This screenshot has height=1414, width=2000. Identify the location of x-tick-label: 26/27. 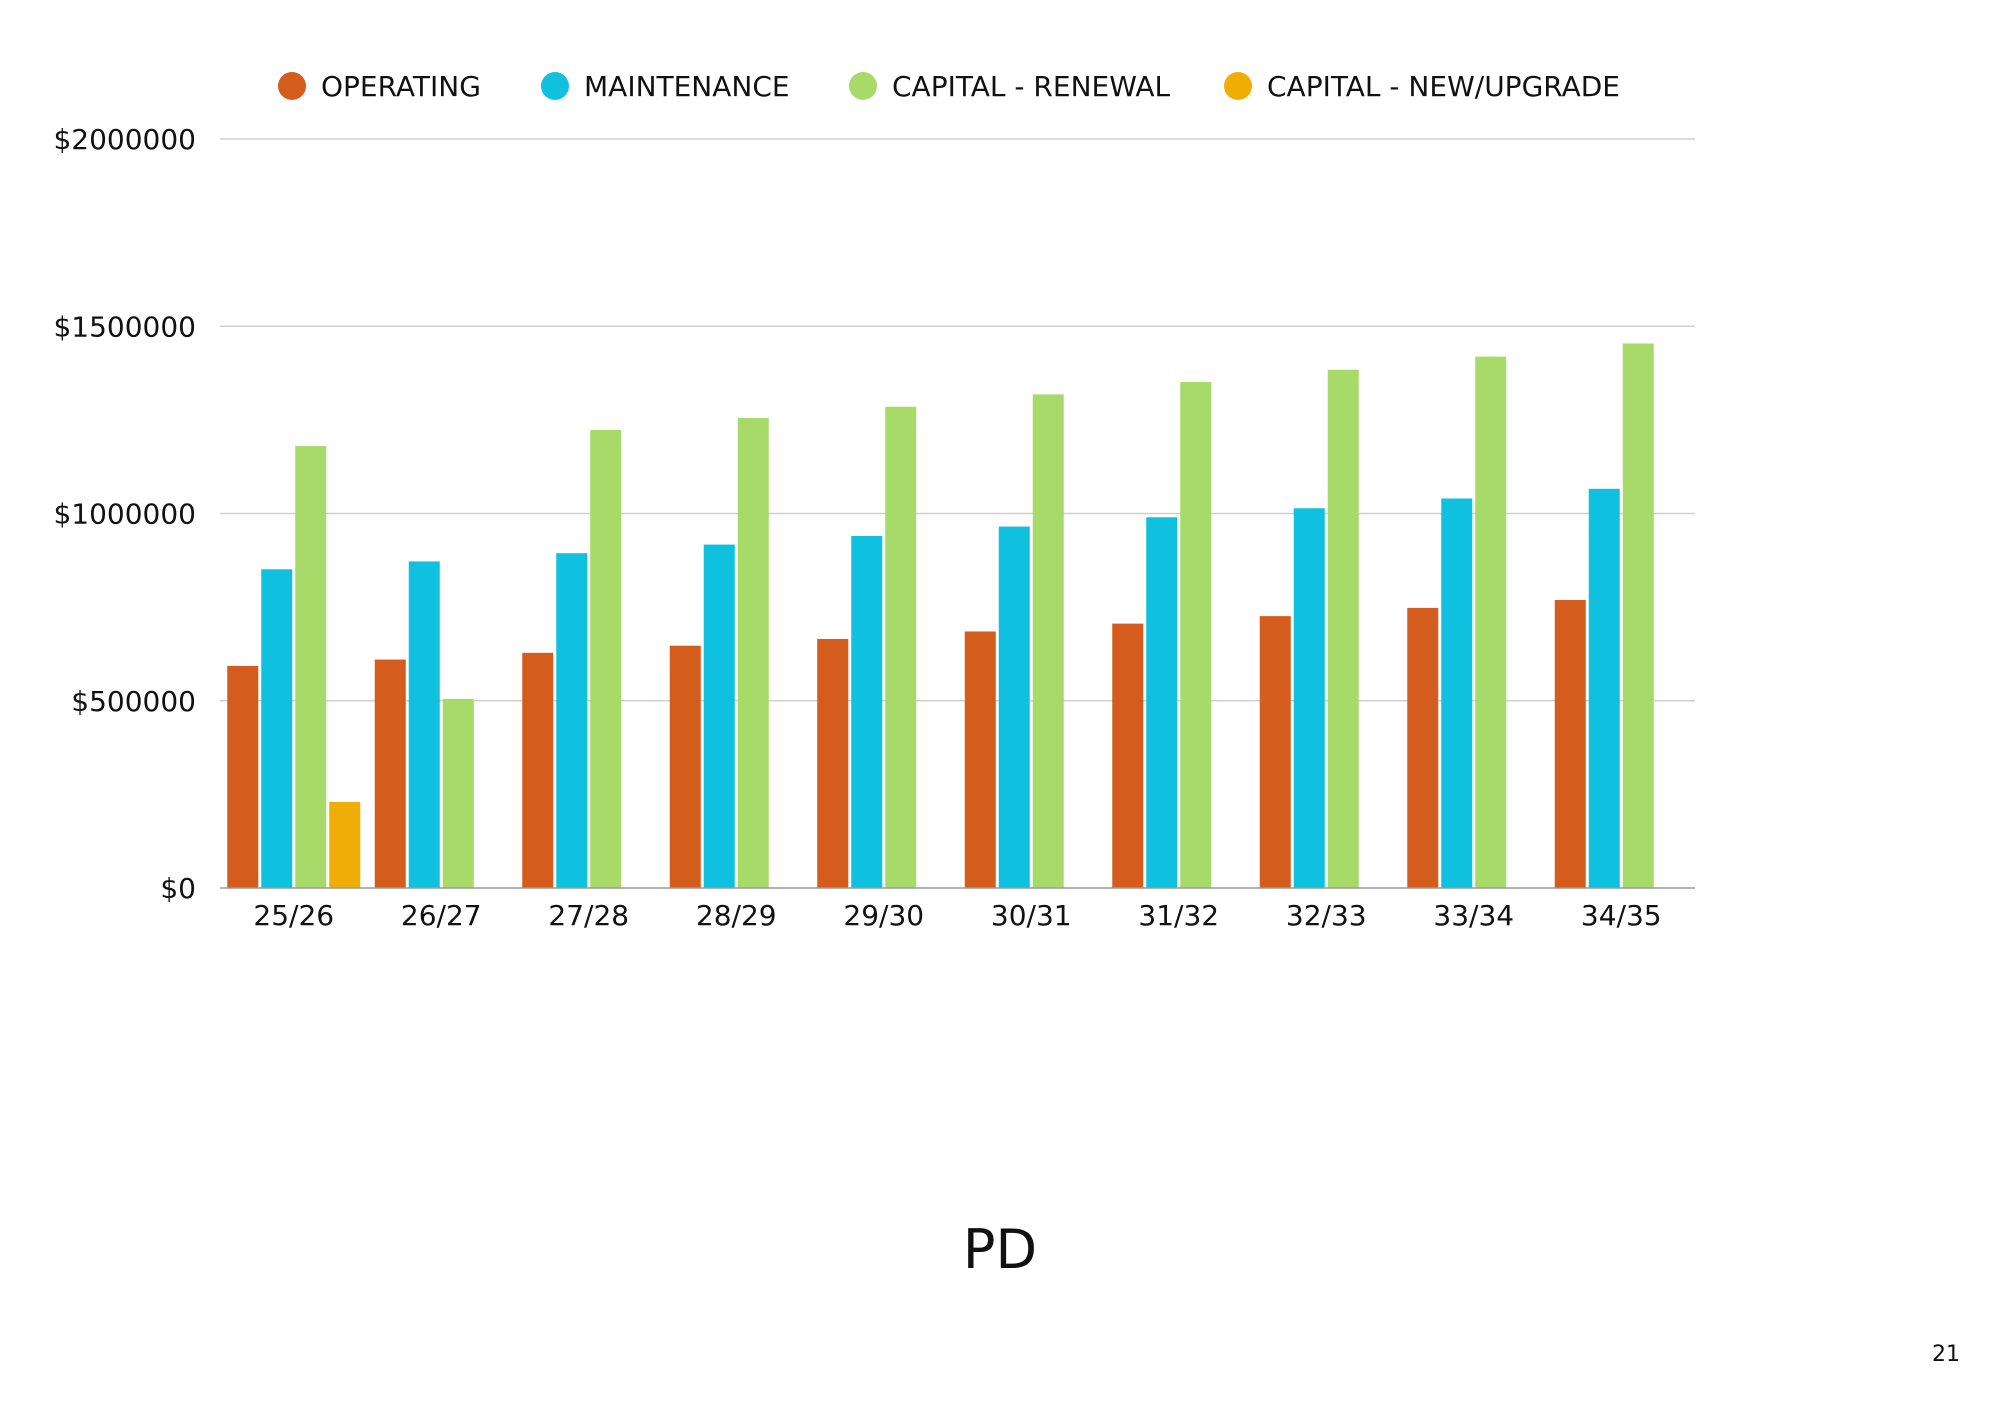
(441, 915).